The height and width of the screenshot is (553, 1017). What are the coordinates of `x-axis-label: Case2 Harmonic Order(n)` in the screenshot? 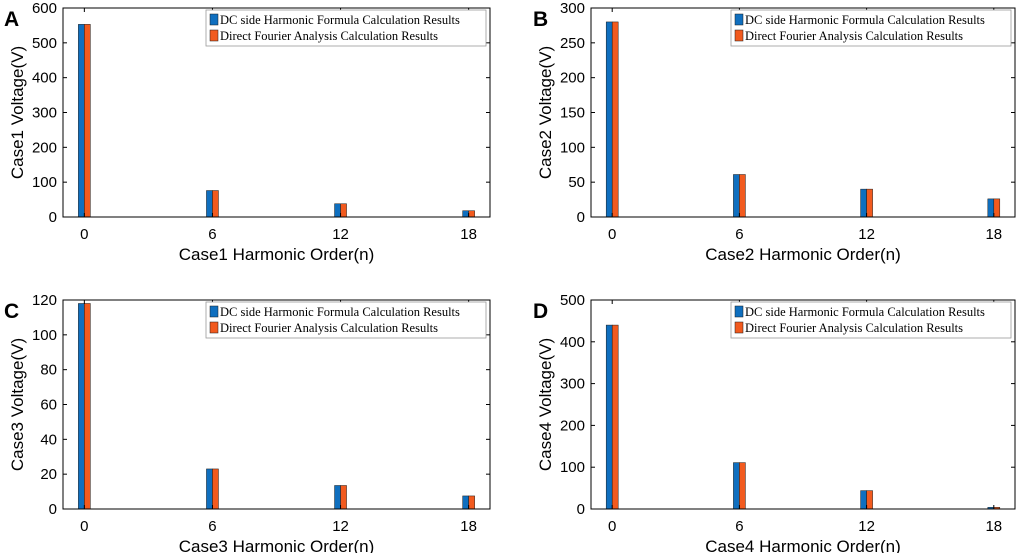 It's located at (803, 254).